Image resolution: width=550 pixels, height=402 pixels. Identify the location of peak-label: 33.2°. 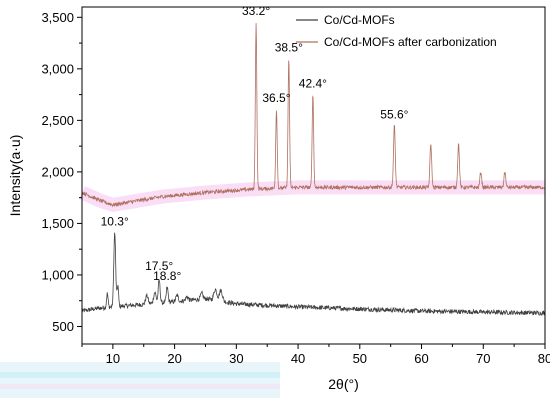
(256, 11).